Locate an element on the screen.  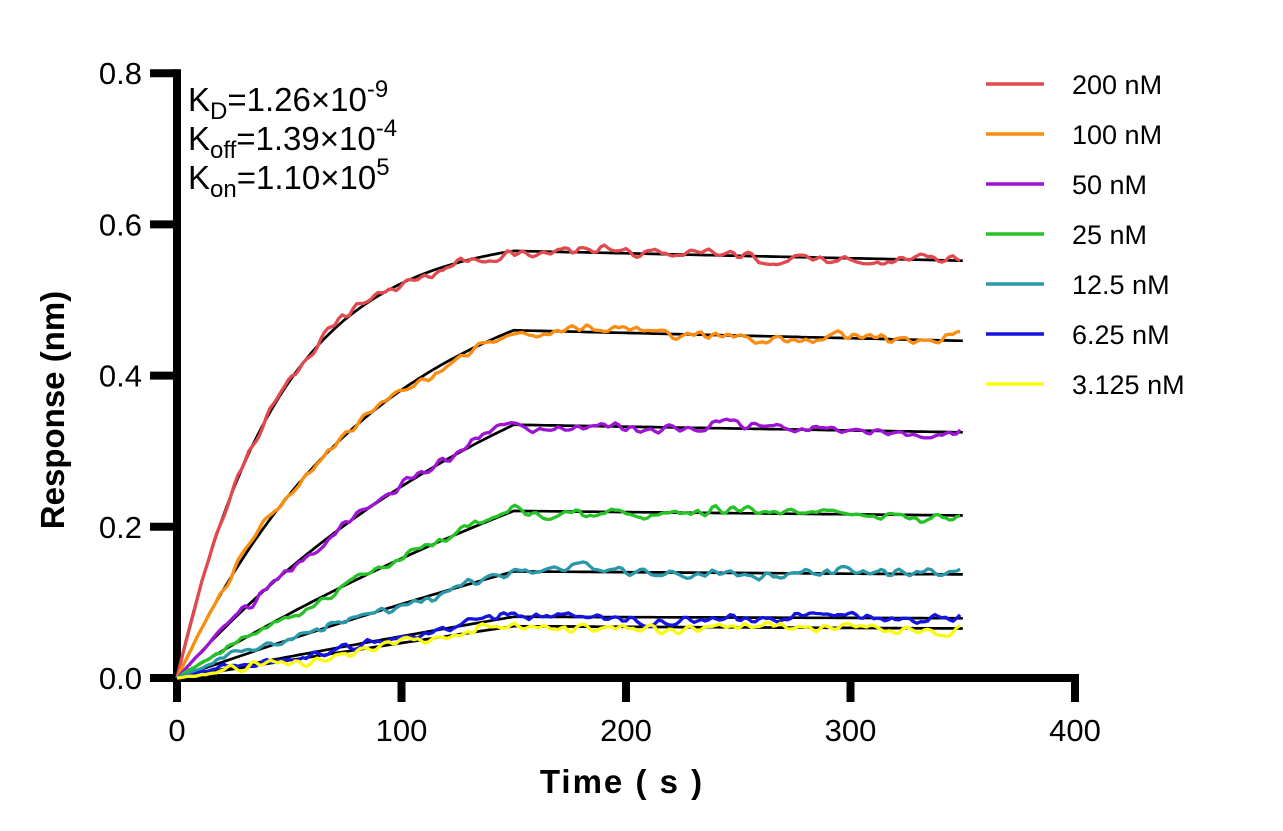
fit-curve-3.125nM is located at coordinates (569, 652).